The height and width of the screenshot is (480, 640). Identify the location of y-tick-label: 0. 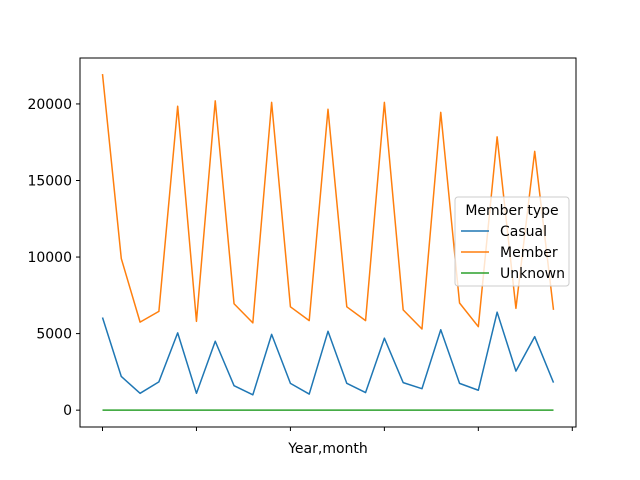
(67, 411).